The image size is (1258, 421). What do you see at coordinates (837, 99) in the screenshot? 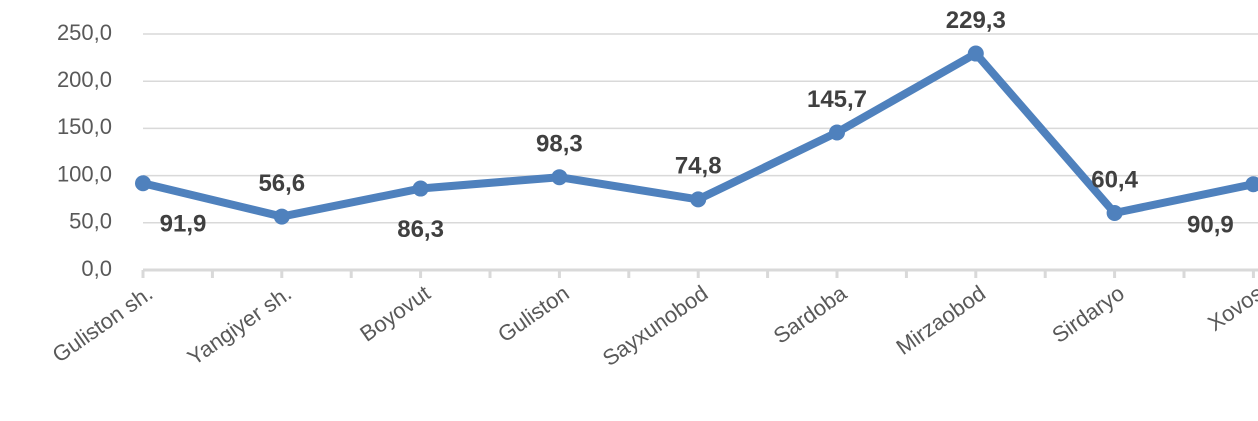
I see `data-label: 145,7` at bounding box center [837, 99].